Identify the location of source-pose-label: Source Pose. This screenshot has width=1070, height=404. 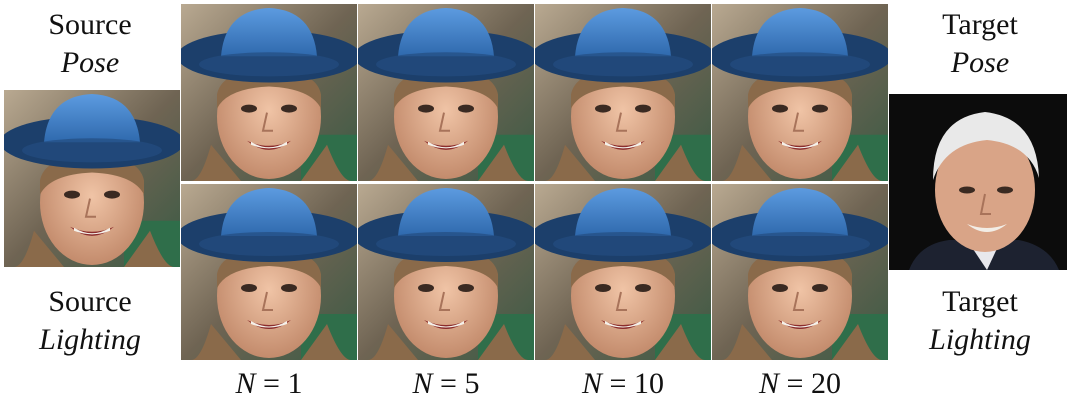
(90, 44).